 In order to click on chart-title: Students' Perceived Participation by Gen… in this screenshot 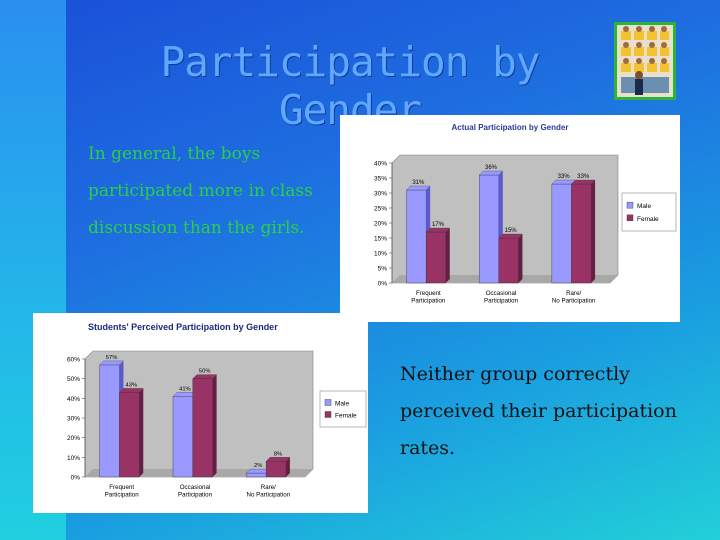, I will do `click(183, 327)`.